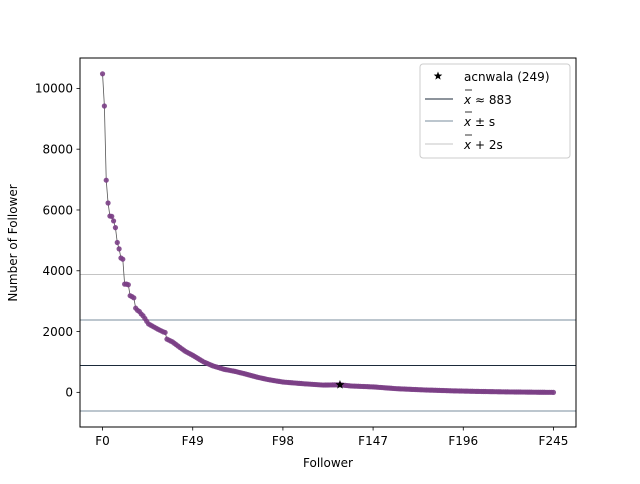  Describe the element at coordinates (493, 100) in the screenshot. I see `legend-label-mean: ≈ 883` at that location.